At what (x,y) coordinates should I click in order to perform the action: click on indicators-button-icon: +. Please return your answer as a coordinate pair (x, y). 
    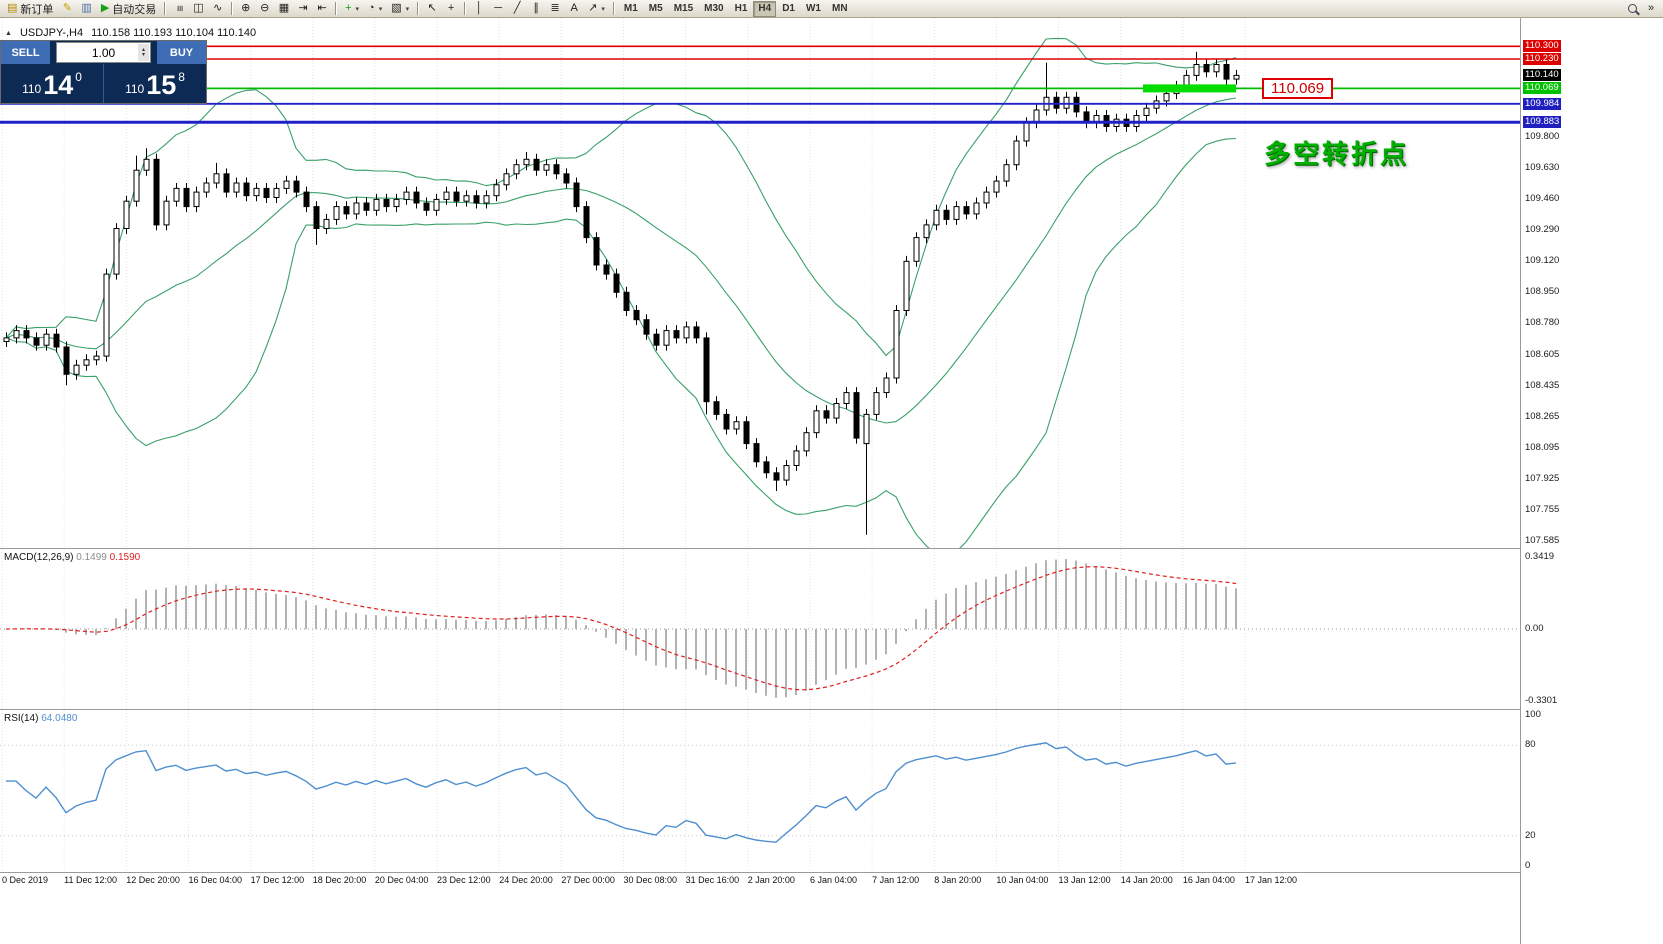
    Looking at the image, I should click on (348, 8).